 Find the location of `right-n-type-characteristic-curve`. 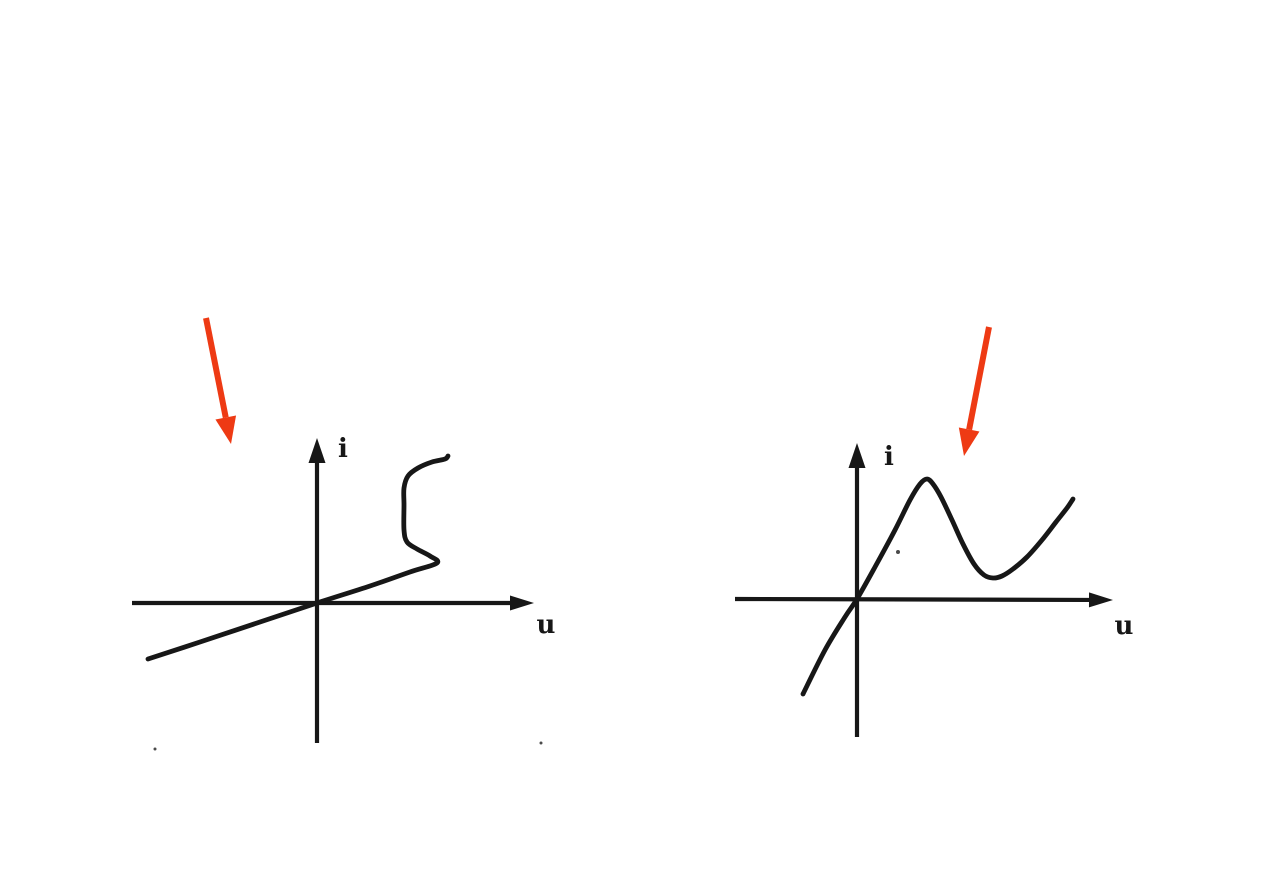

right-n-type-characteristic-curve is located at coordinates (938, 586).